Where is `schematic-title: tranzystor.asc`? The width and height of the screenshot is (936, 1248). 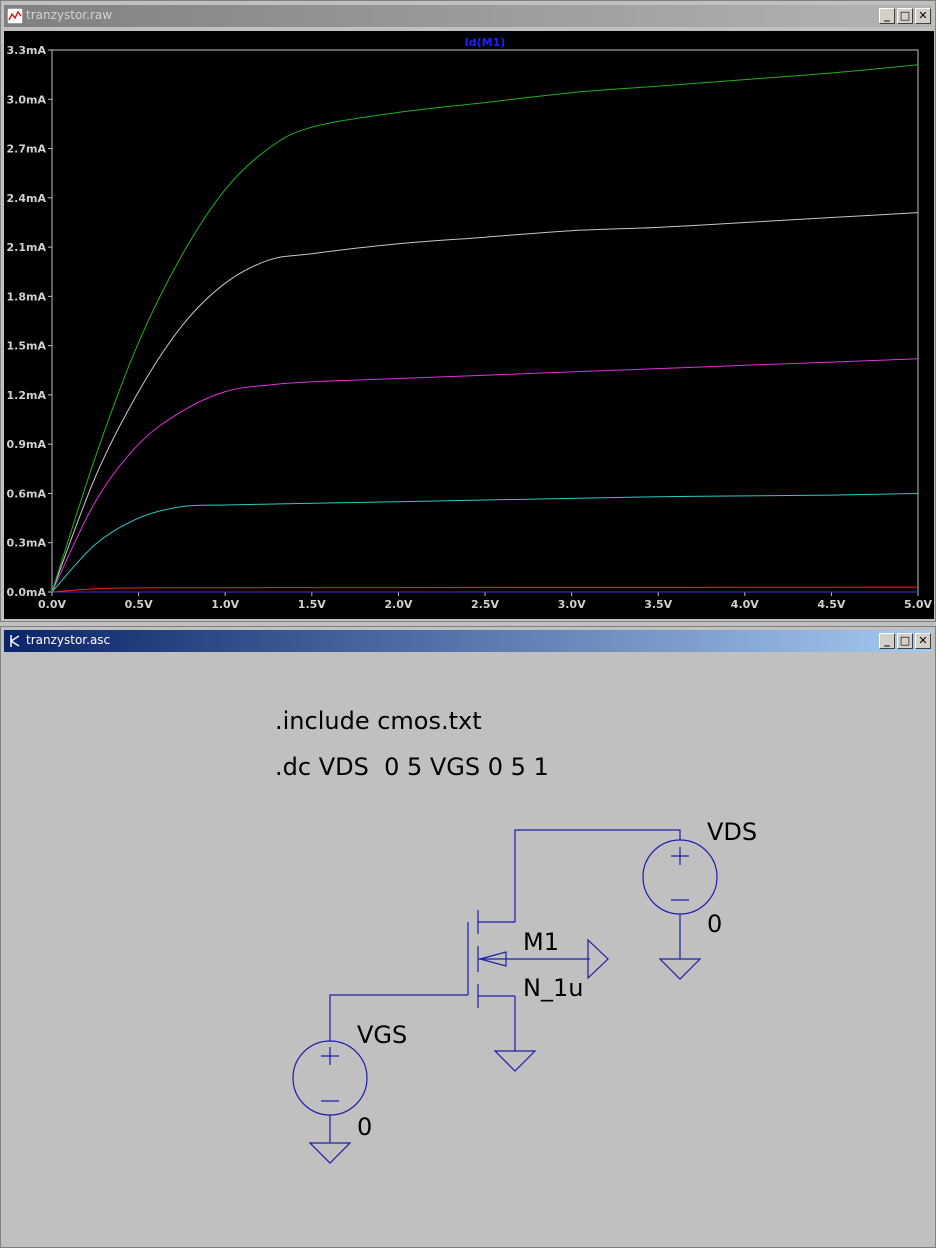 schematic-title: tranzystor.asc is located at coordinates (68, 640).